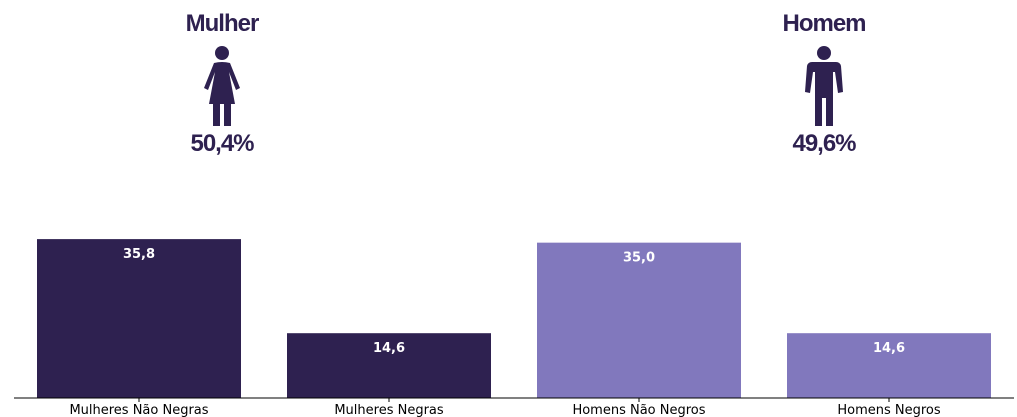 This screenshot has width=1017, height=417. Describe the element at coordinates (389, 348) in the screenshot. I see `bar-value-label-1: 14,6` at that location.